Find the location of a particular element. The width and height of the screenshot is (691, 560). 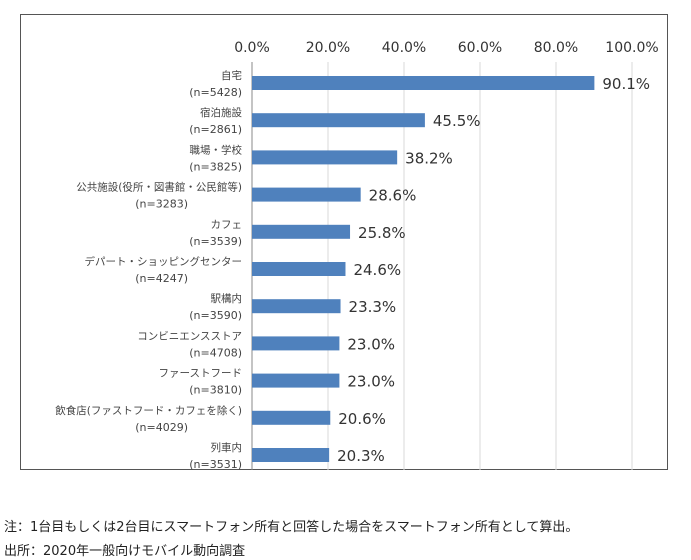

x-tick-label: 40.0% is located at coordinates (404, 48).